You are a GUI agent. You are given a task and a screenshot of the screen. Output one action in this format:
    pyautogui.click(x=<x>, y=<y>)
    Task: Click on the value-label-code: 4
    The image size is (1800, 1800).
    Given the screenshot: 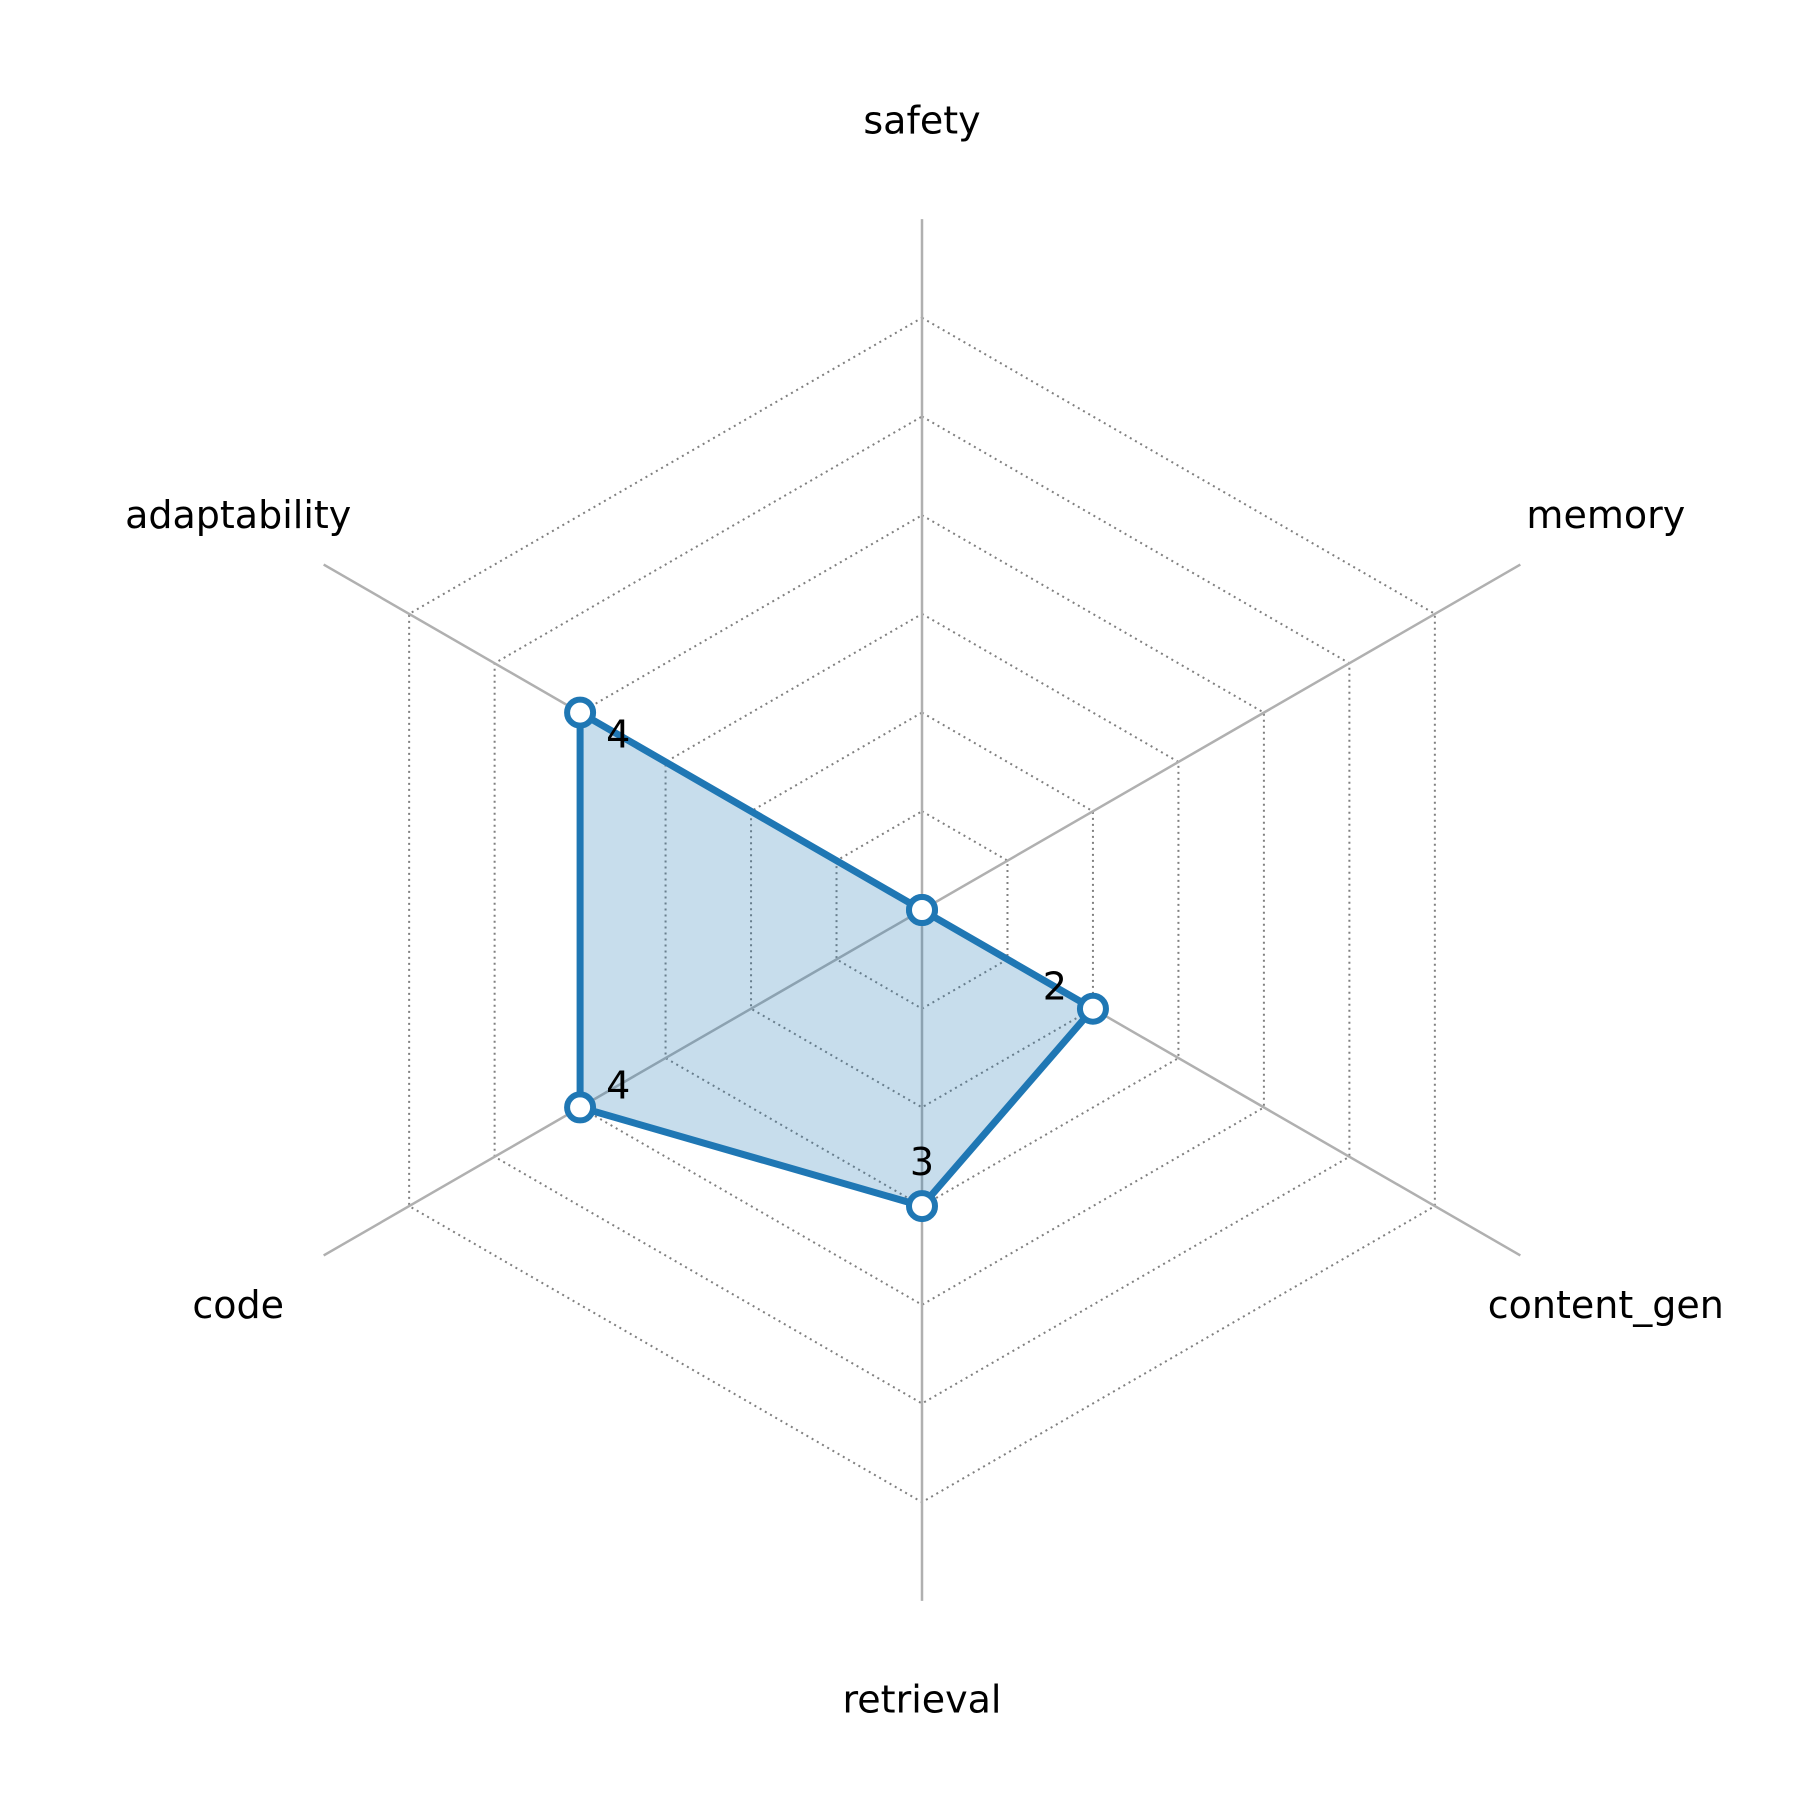 What is the action you would take?
    pyautogui.click(x=618, y=1085)
    